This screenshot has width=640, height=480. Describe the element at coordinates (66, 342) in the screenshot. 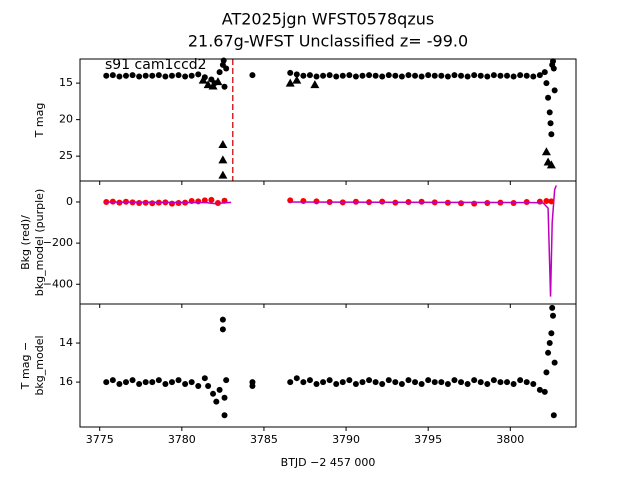

I see `y-tick-label: 14` at that location.